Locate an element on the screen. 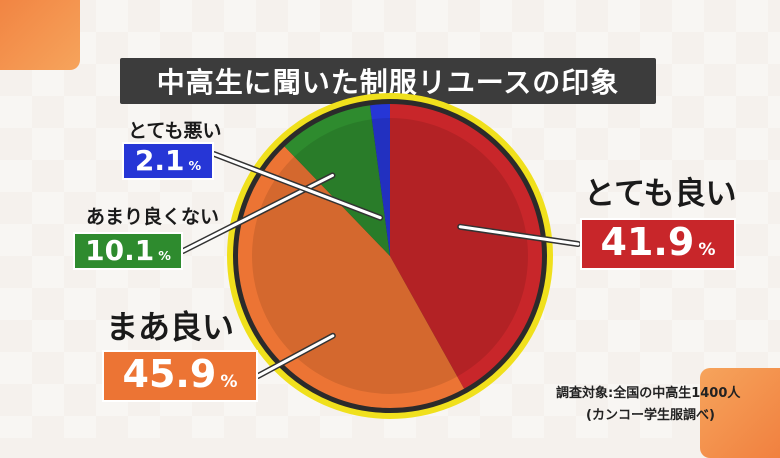 This screenshot has width=780, height=458. slice-label-very-bad: とても悪い is located at coordinates (175, 131).